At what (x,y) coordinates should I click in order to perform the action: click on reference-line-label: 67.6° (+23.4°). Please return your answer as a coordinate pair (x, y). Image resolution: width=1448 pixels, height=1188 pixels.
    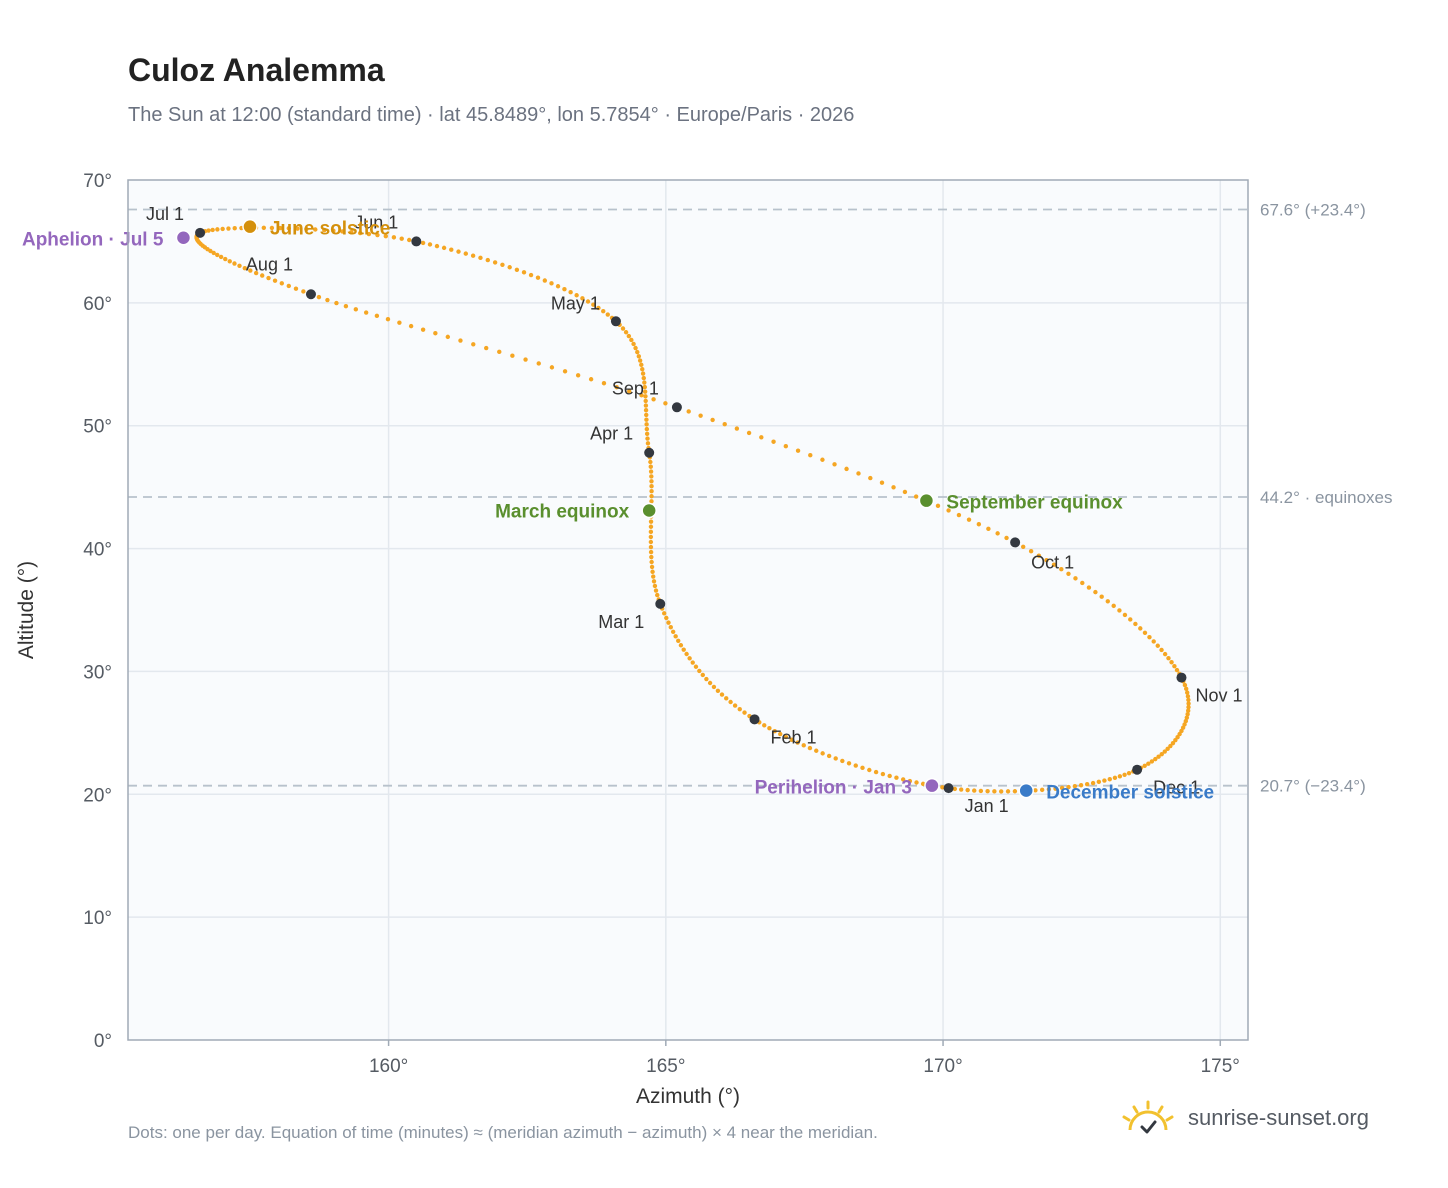
    Looking at the image, I should click on (1313, 209).